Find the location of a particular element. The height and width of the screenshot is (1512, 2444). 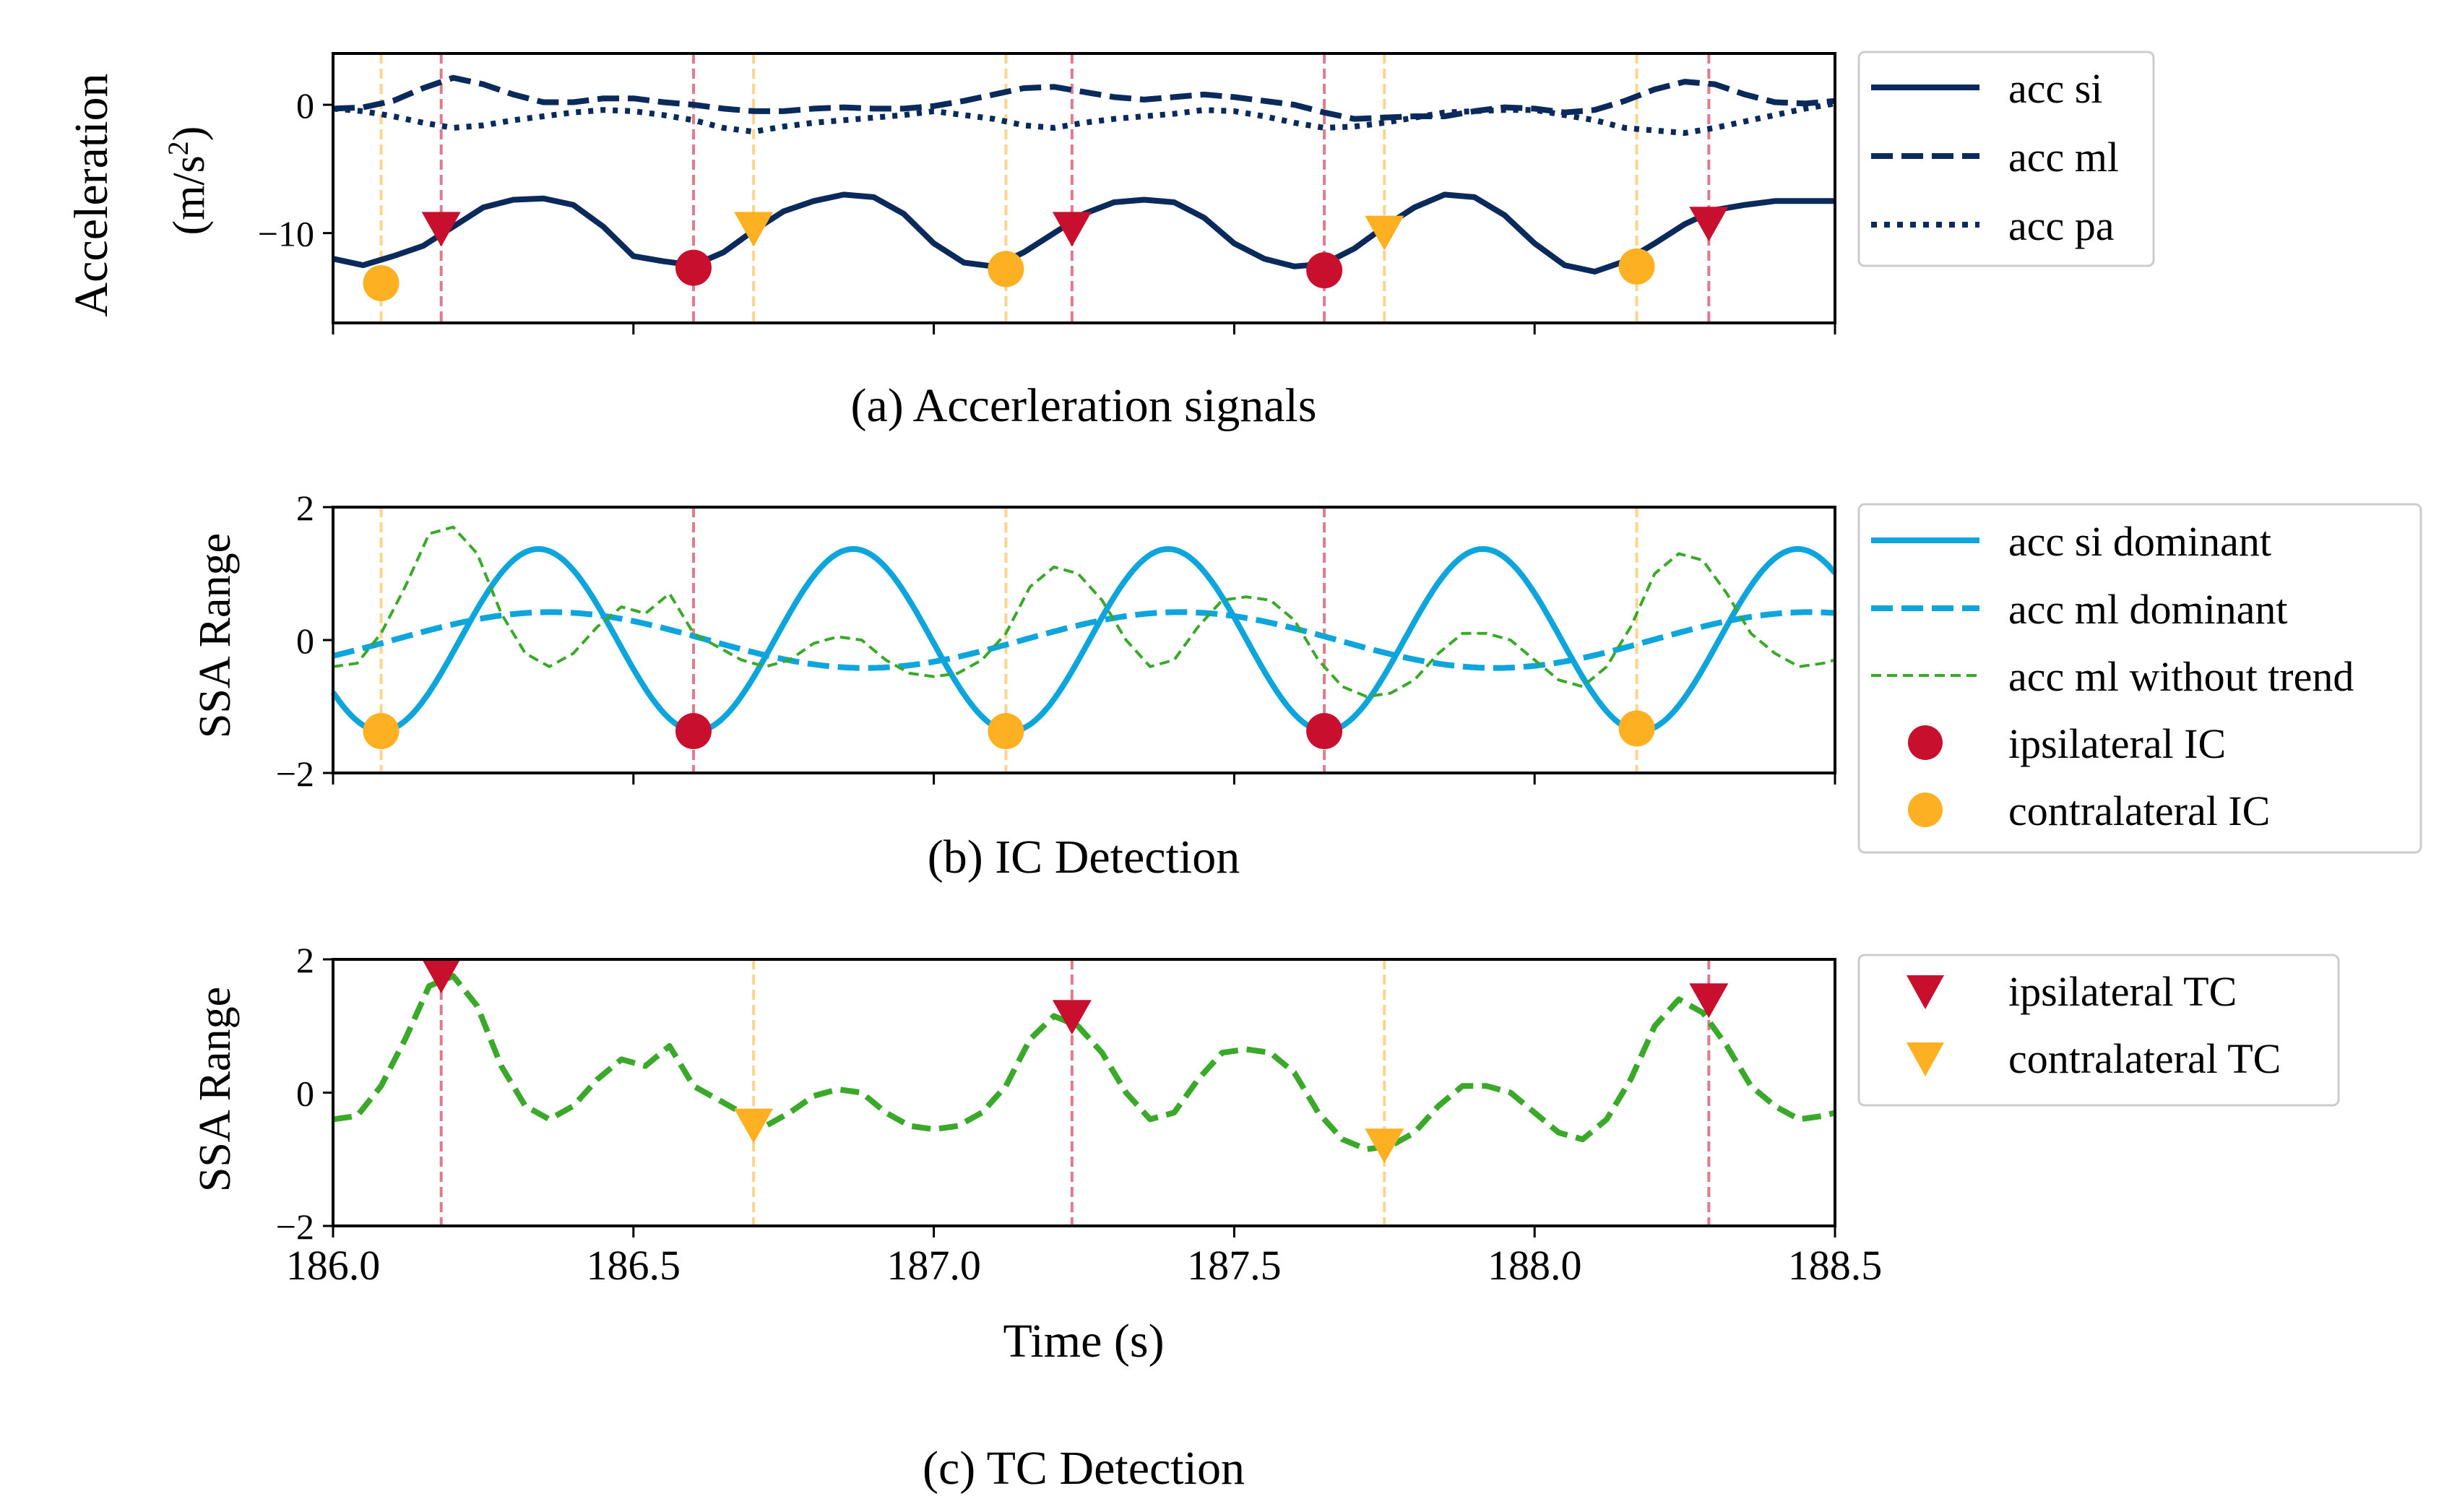

x-tick-label: 187.0 is located at coordinates (933, 1265).